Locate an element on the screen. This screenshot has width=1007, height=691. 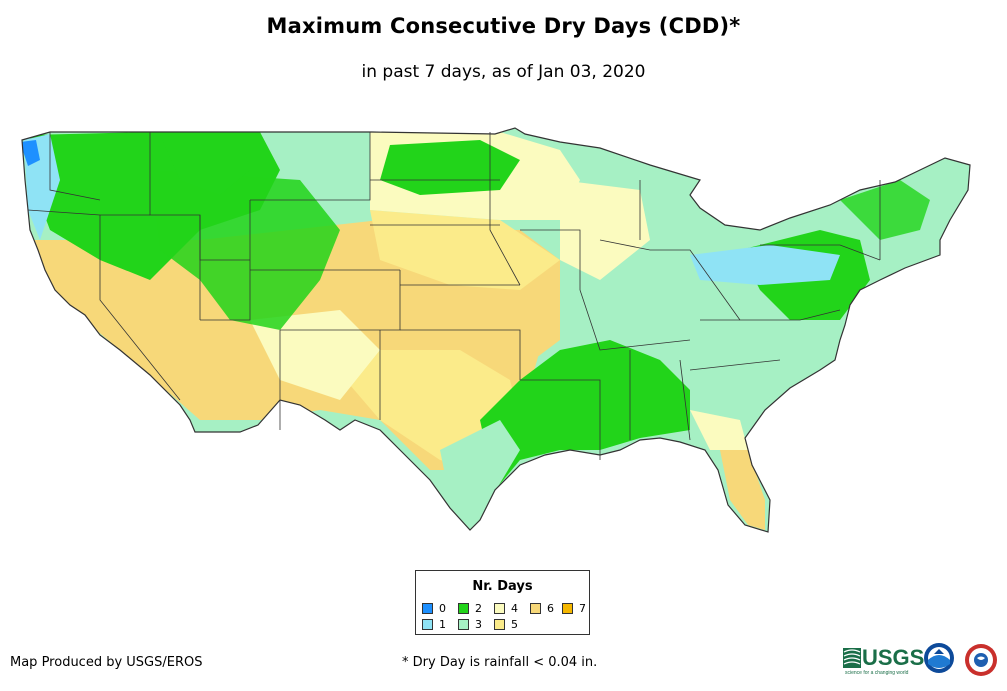
border-ut is located at coordinates (225, 260).